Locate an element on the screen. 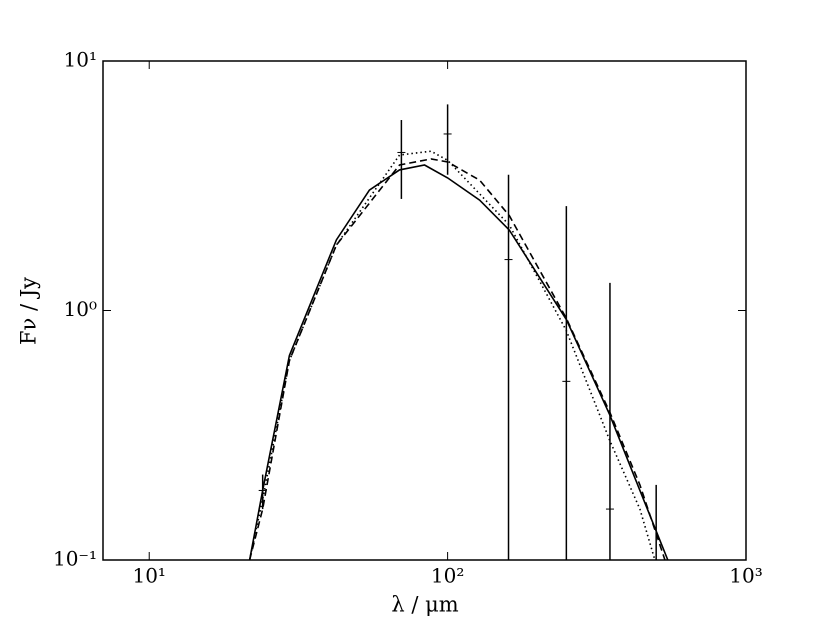 The height and width of the screenshot is (623, 830). x-tick-label: 10² is located at coordinates (447, 576).